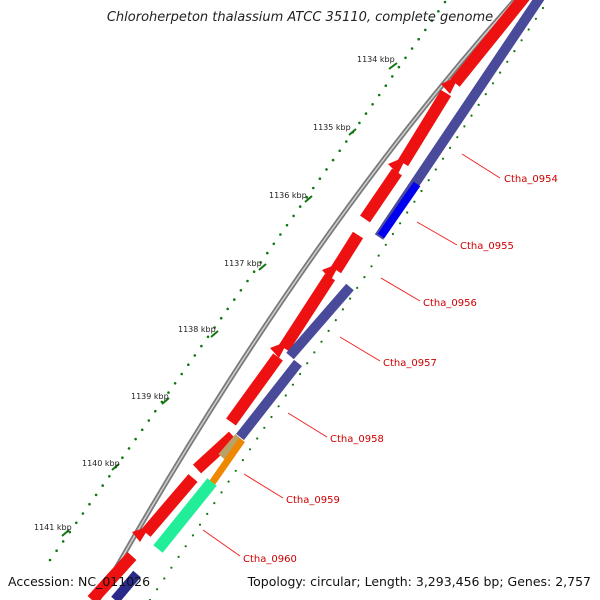 The height and width of the screenshot is (600, 600). Describe the element at coordinates (487, 246) in the screenshot. I see `gene-label-ctha-0955: Ctha_0955` at that location.